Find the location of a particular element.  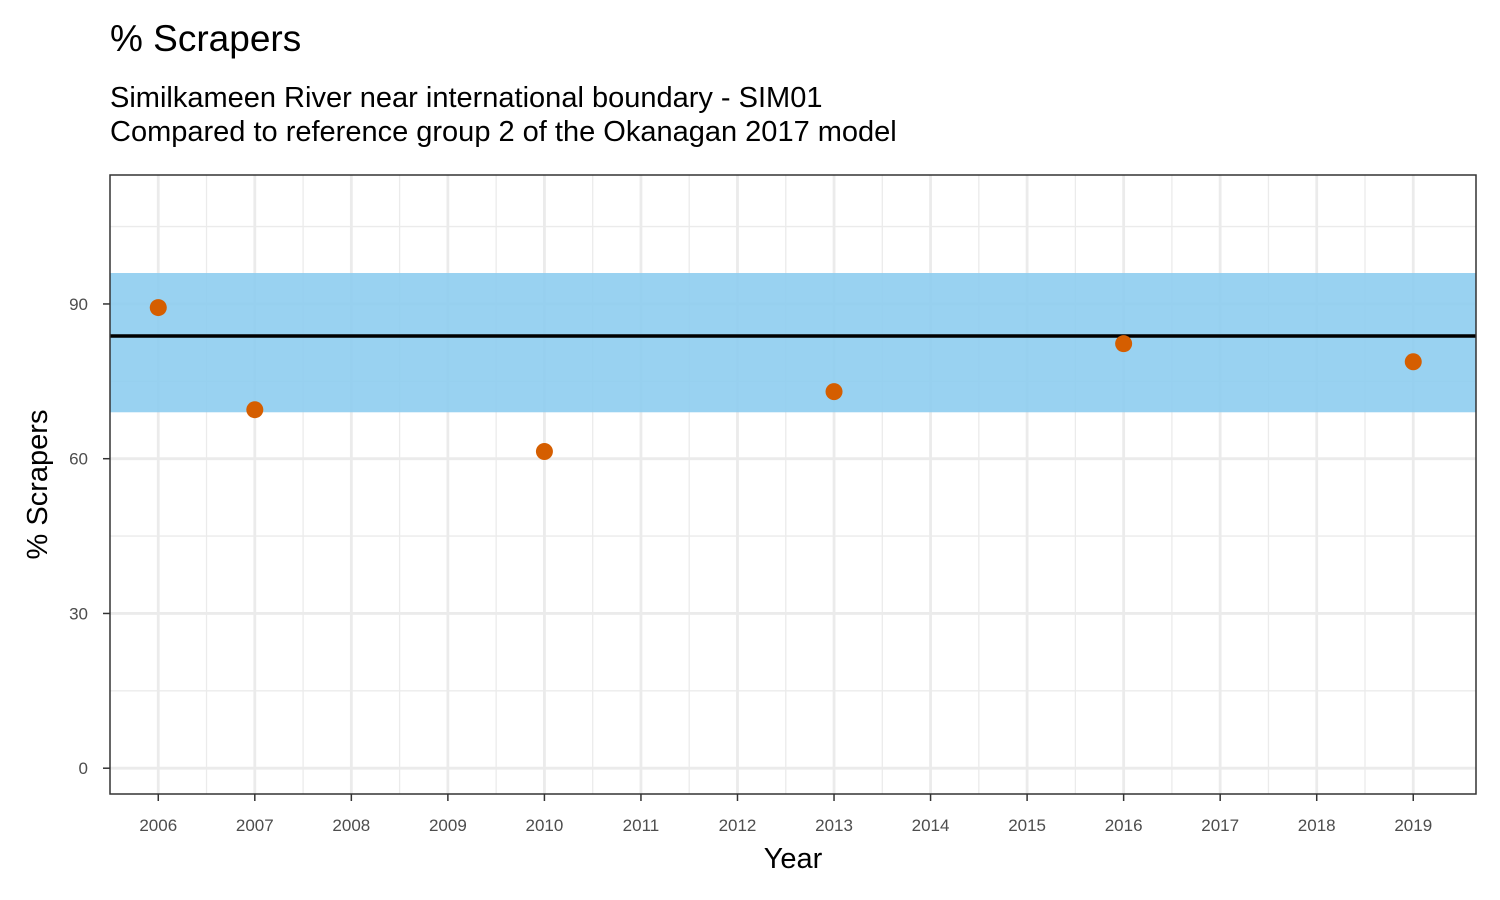

x-tick-label: 2018 is located at coordinates (1317, 825).